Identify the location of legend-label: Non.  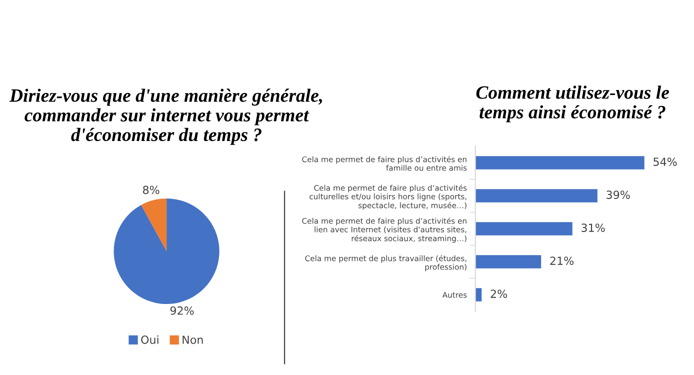
(192, 340).